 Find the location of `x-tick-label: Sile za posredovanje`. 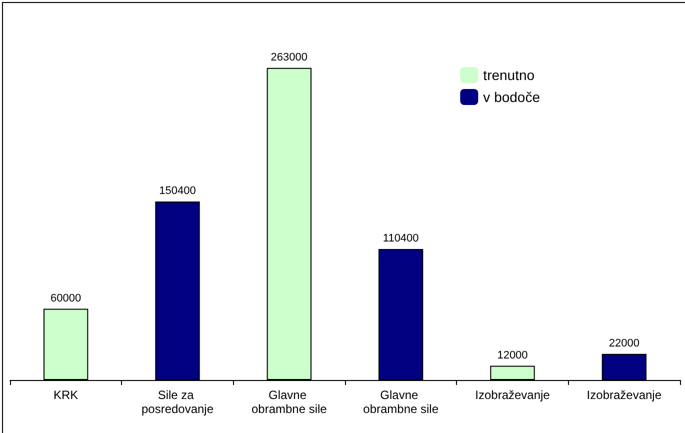

x-tick-label: Sile za posredovanje is located at coordinates (177, 402).